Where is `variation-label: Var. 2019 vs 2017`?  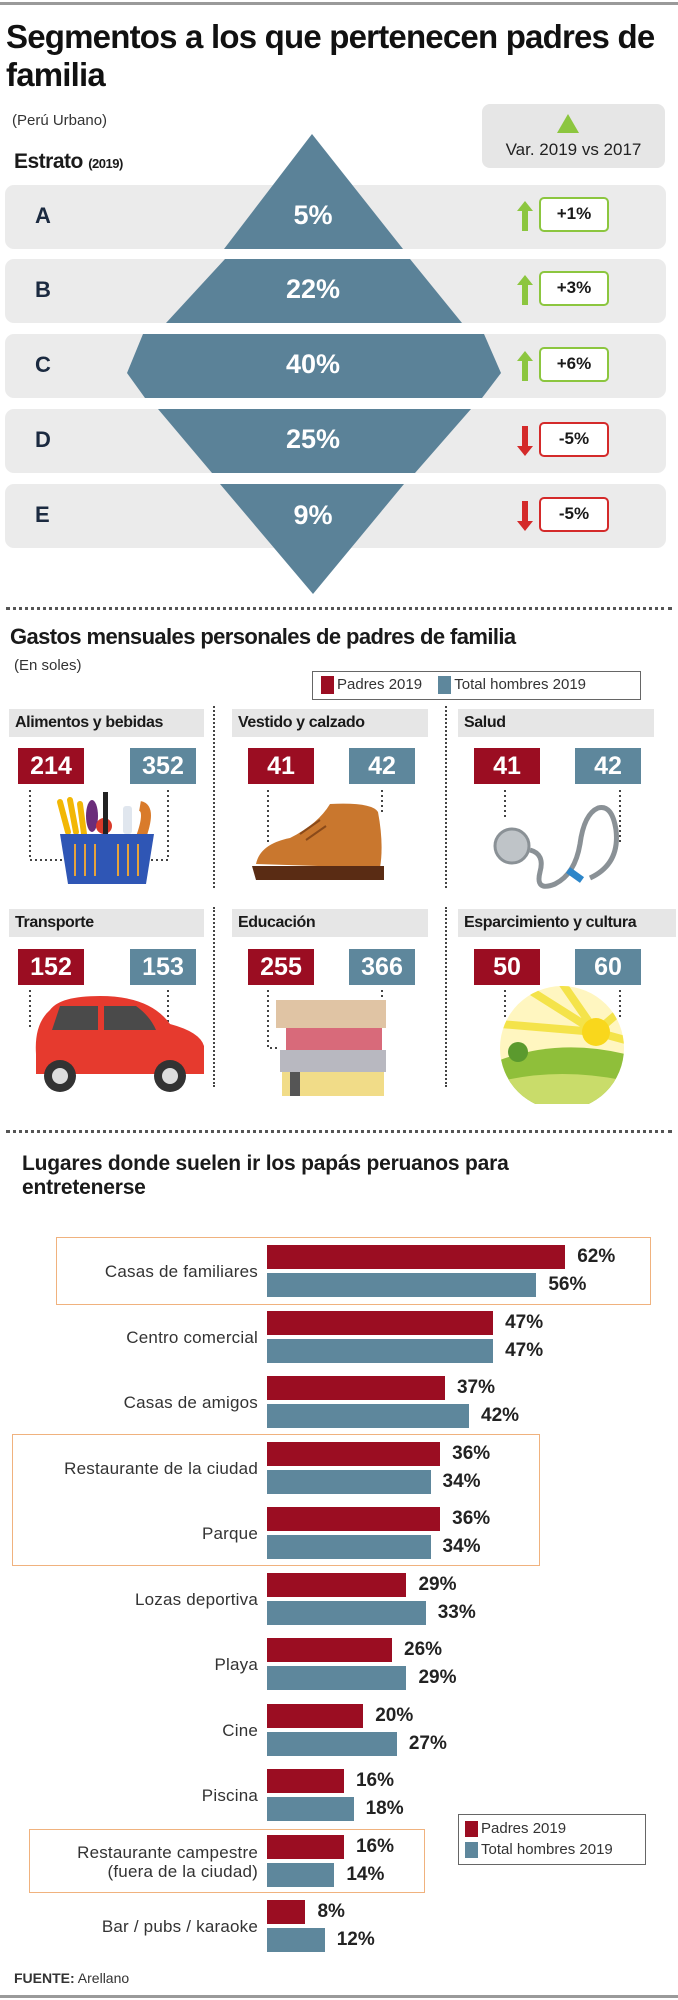
variation-label: Var. 2019 vs 2017 is located at coordinates (573, 149).